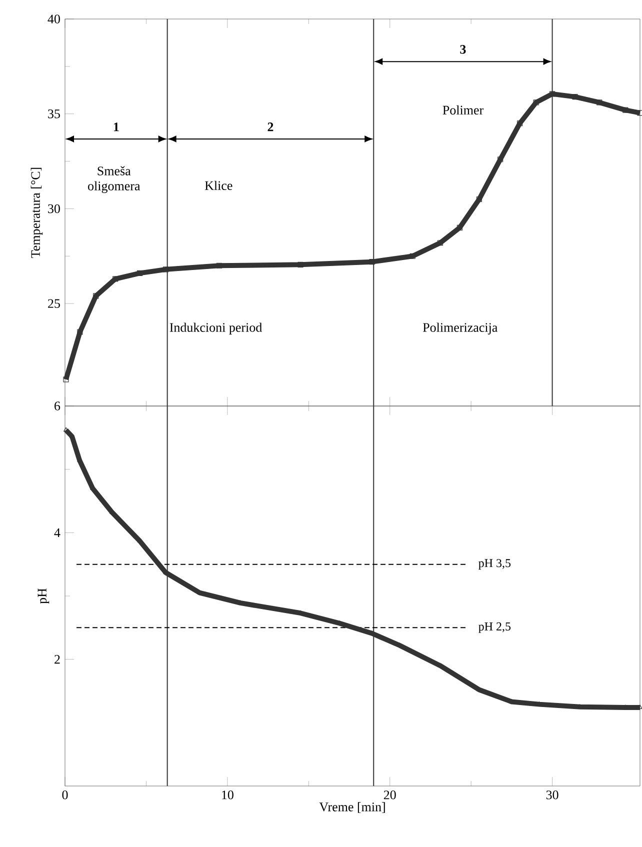 The height and width of the screenshot is (847, 642). I want to click on annotation: Indukcioni period, so click(216, 328).